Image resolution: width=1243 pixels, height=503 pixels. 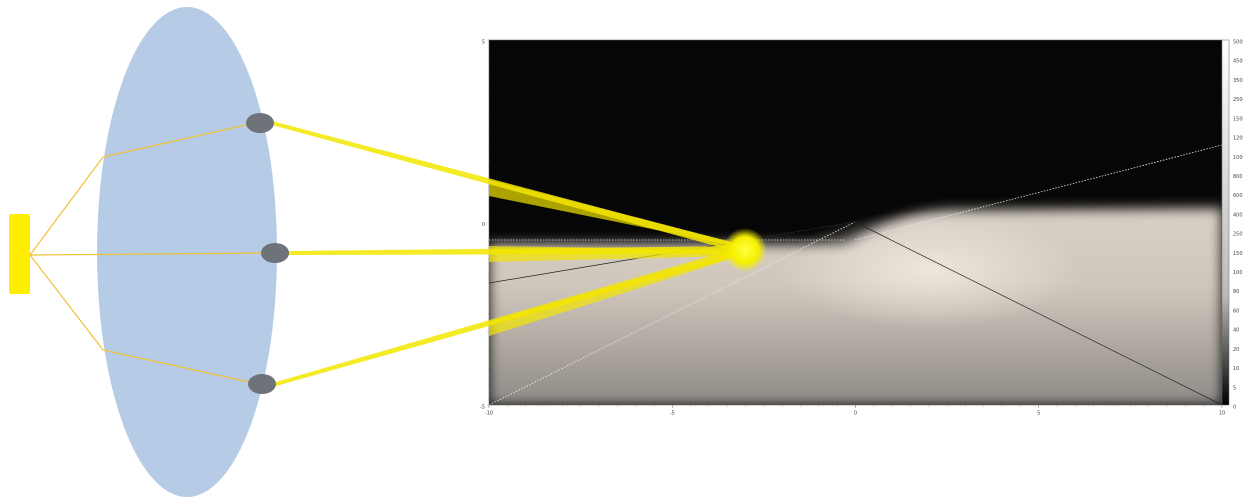 I want to click on colorbar-label: 150, so click(x=1238, y=254).